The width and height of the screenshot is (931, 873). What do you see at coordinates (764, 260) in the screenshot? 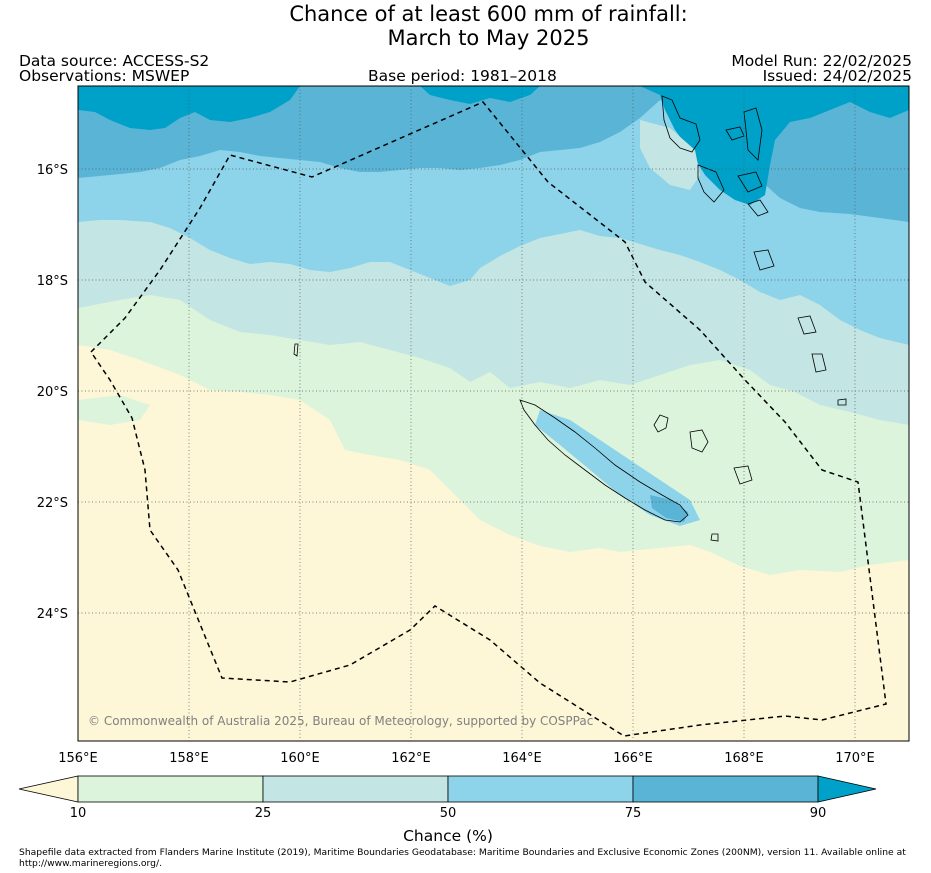
I see `vanuatu-island-f` at bounding box center [764, 260].